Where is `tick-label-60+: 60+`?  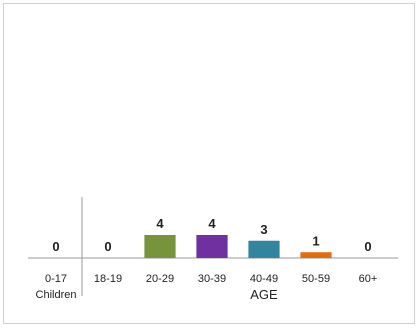
tick-label-60+: 60+ is located at coordinates (368, 279).